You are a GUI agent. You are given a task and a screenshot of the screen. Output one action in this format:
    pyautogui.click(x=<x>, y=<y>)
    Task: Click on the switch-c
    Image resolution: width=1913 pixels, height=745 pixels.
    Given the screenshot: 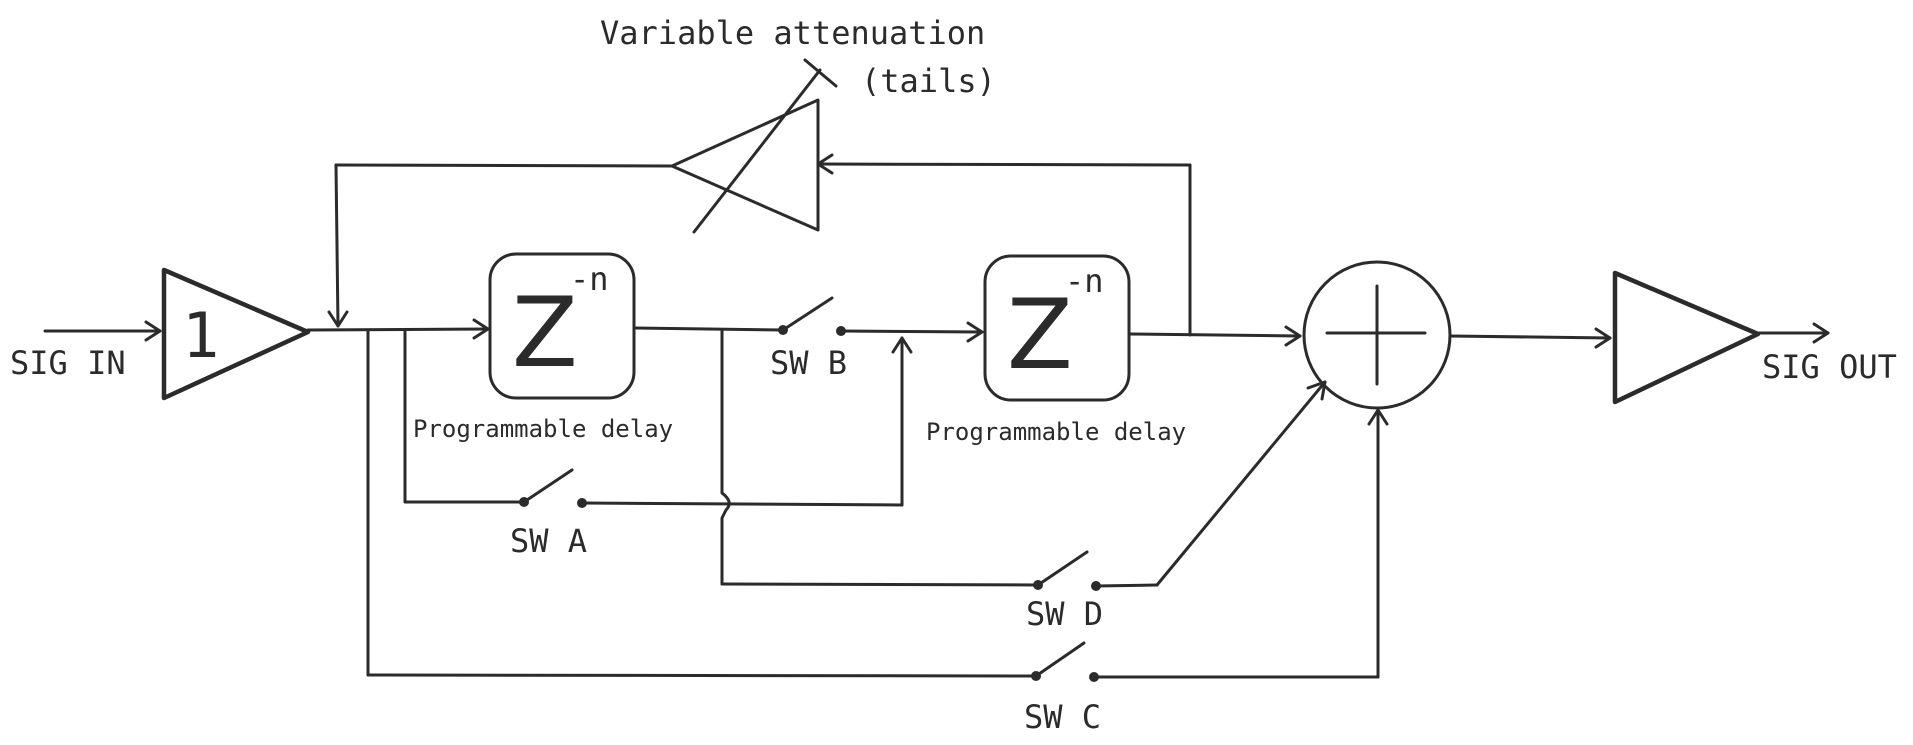 What is the action you would take?
    pyautogui.click(x=1065, y=661)
    